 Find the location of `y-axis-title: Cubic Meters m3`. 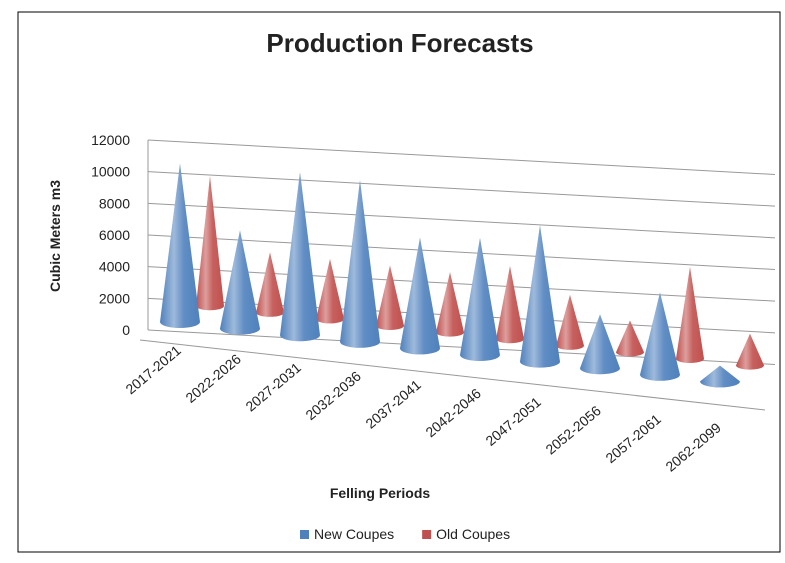

y-axis-title: Cubic Meters m3 is located at coordinates (55, 236).